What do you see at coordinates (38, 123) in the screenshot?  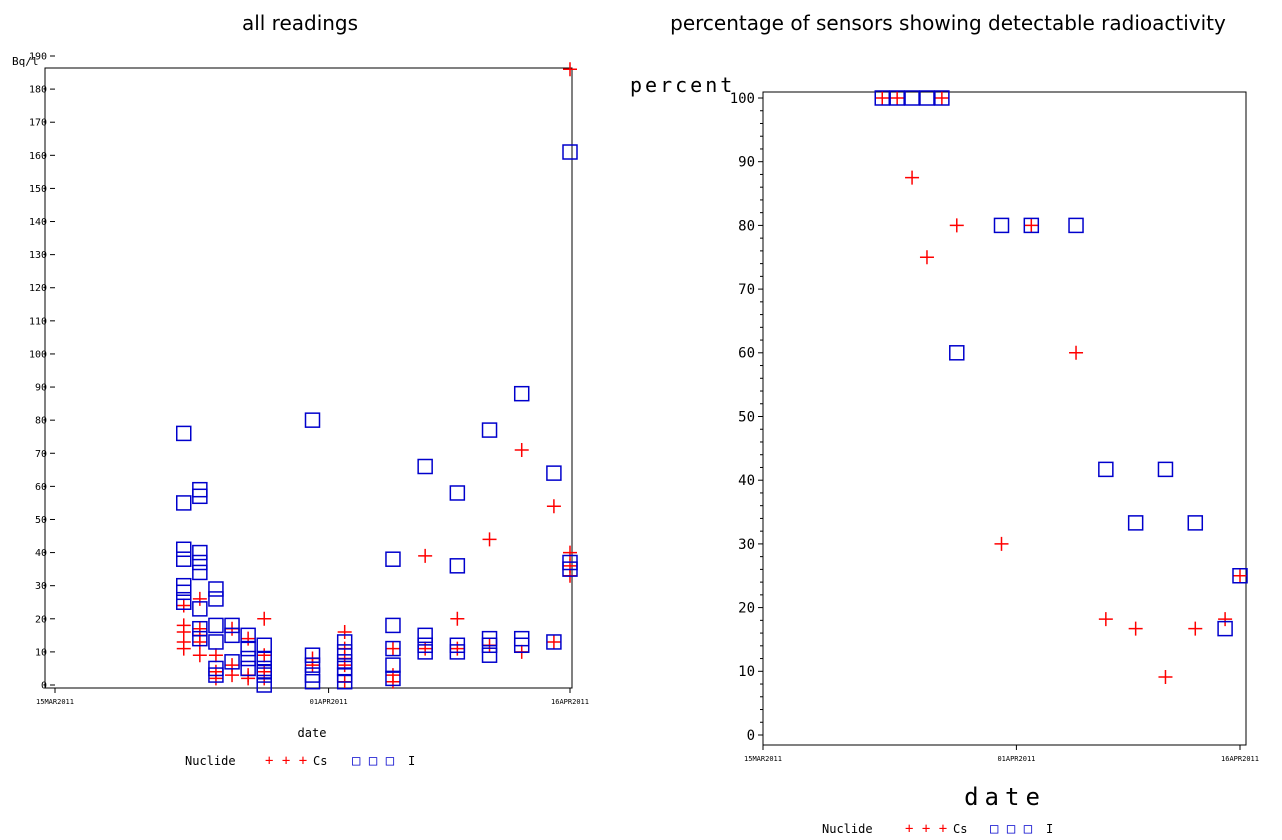 I see `y-tick-label: 170` at bounding box center [38, 123].